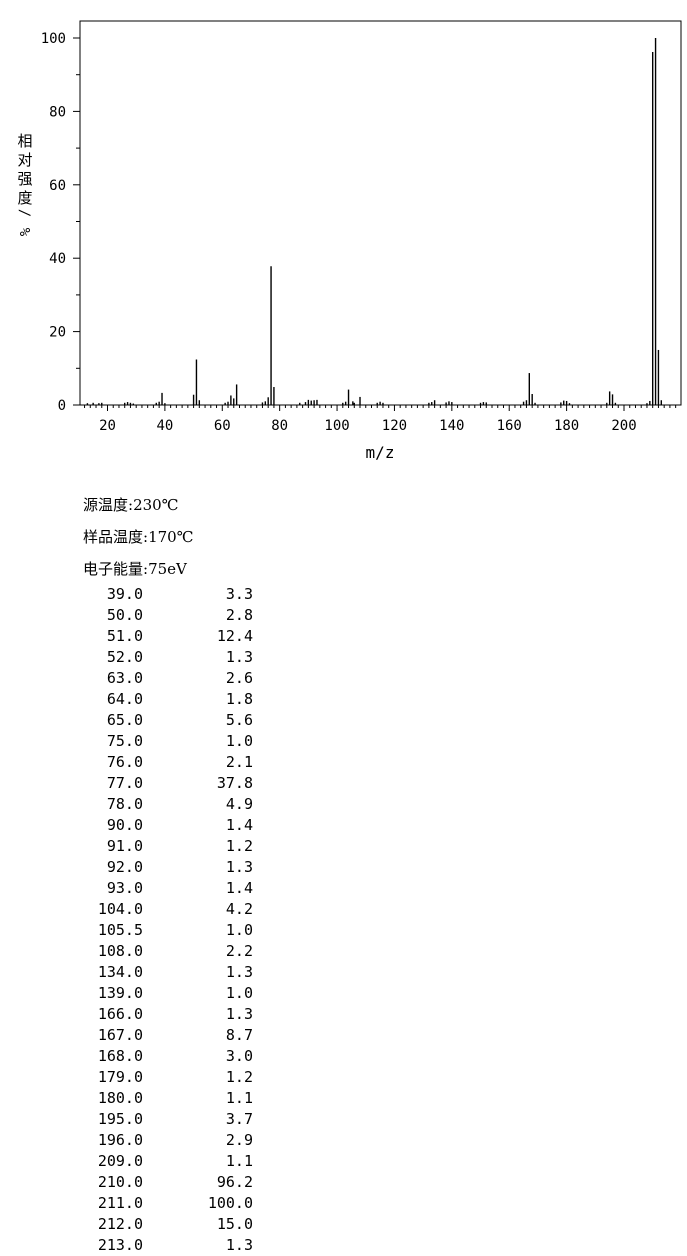 This screenshot has width=687, height=1256. Describe the element at coordinates (124, 762) in the screenshot. I see `mz-cell: 76.0` at that location.